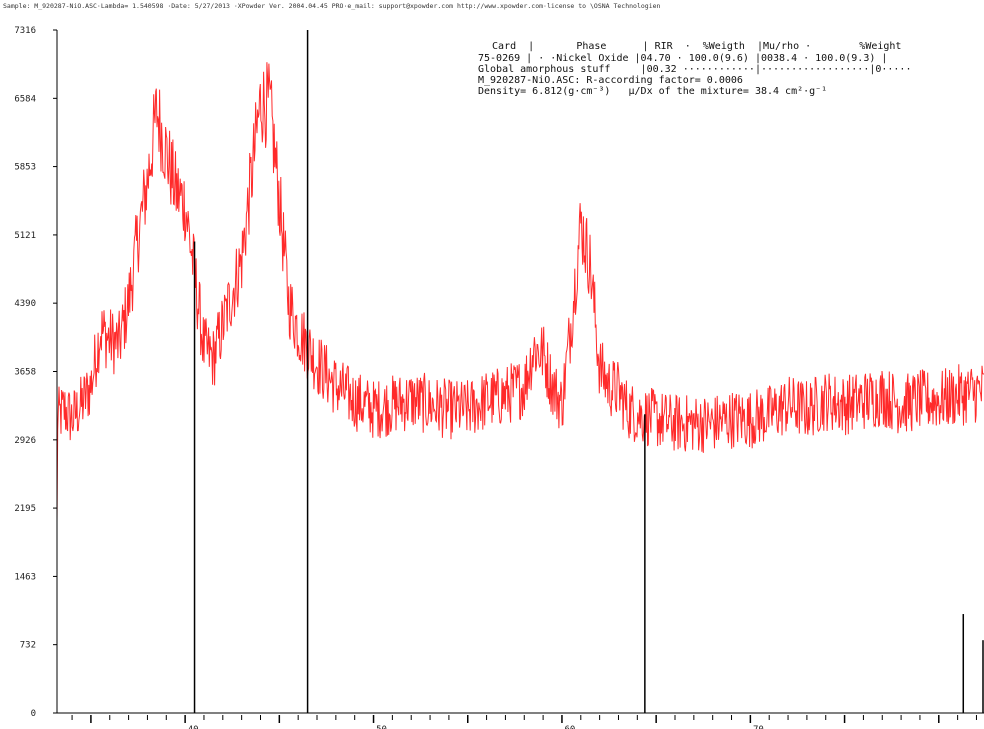 This screenshot has height=729, width=984. What do you see at coordinates (33, 714) in the screenshot?
I see `y-tick-label: 0` at bounding box center [33, 714].